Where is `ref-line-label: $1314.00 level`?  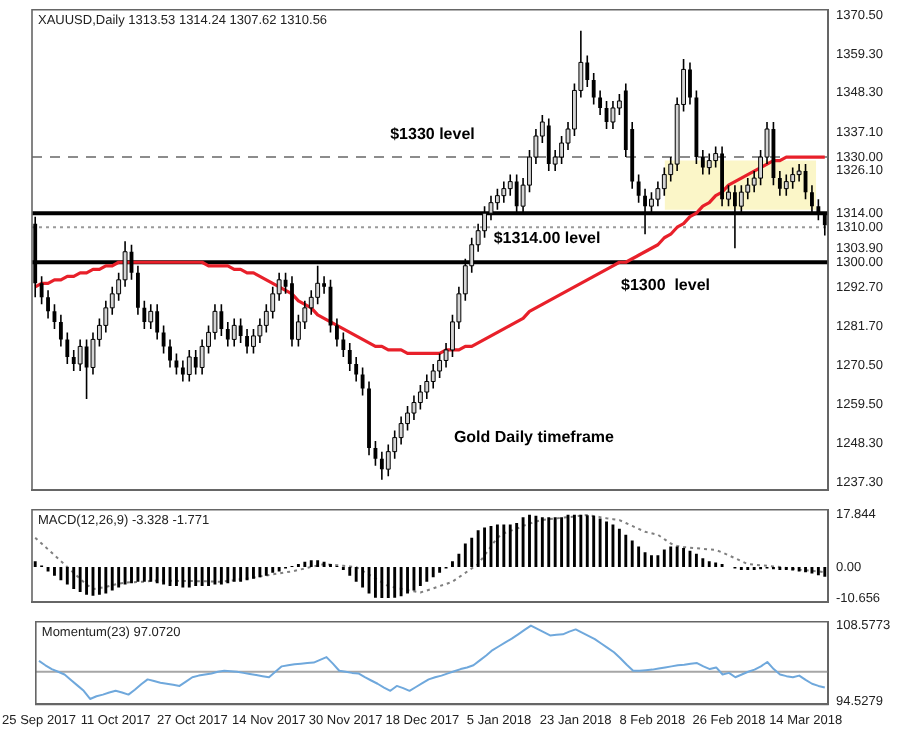
ref-line-label: $1314.00 level is located at coordinates (547, 238).